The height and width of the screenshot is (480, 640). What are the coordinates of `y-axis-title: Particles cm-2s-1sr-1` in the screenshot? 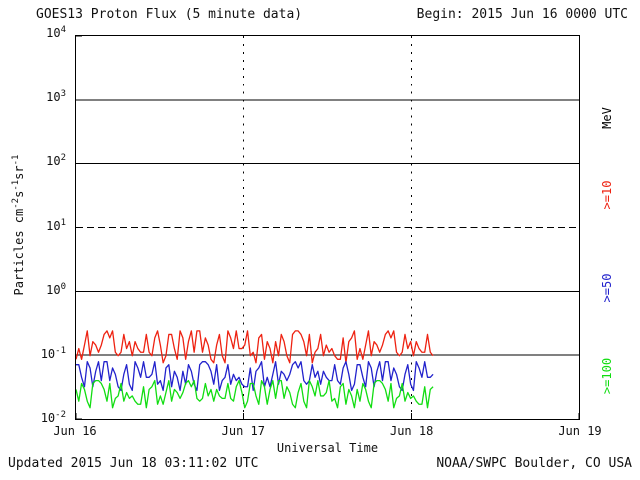 It's located at (18, 225).